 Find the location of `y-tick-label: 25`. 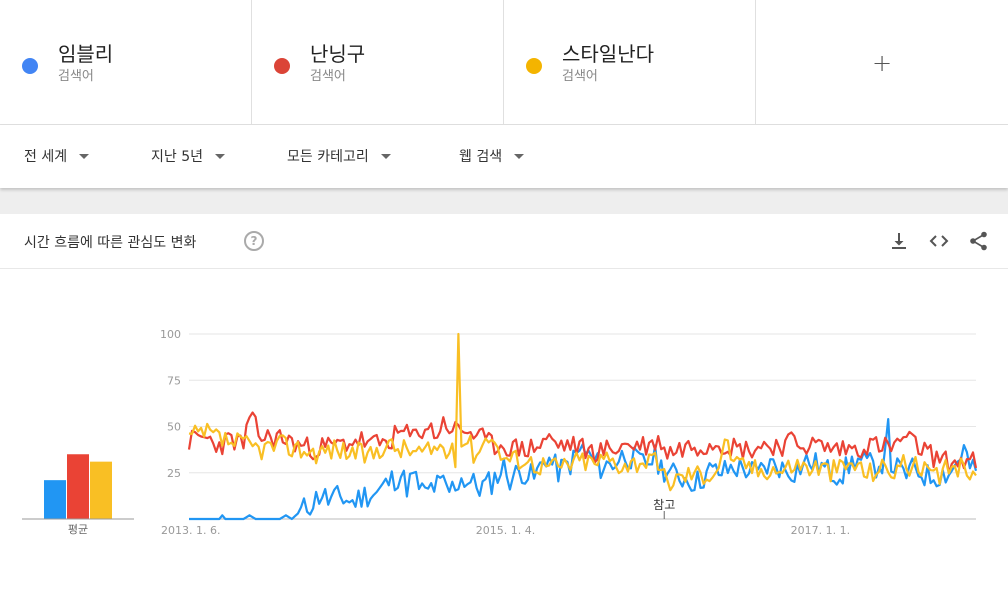

y-tick-label: 25 is located at coordinates (174, 473).